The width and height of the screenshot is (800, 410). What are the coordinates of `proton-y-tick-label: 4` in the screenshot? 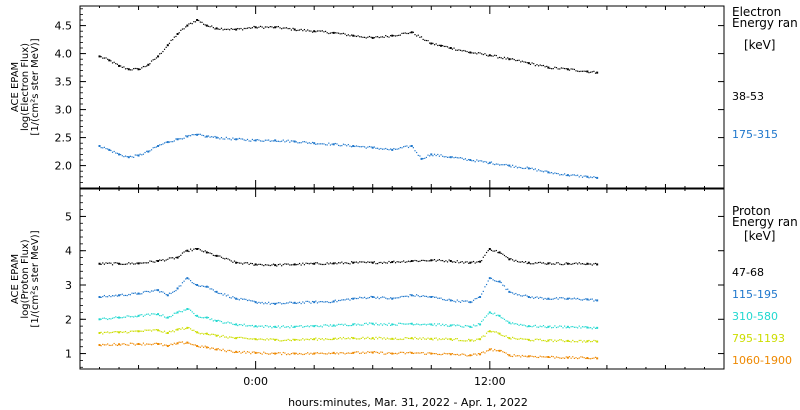 It's located at (68, 251).